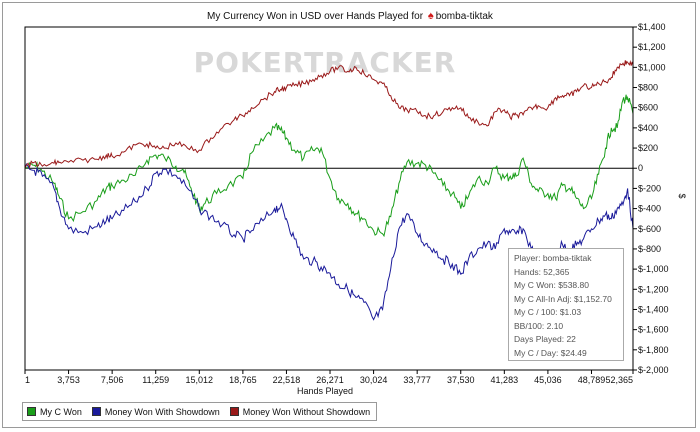  I want to click on y-tick-label: $-1,400, so click(653, 309).